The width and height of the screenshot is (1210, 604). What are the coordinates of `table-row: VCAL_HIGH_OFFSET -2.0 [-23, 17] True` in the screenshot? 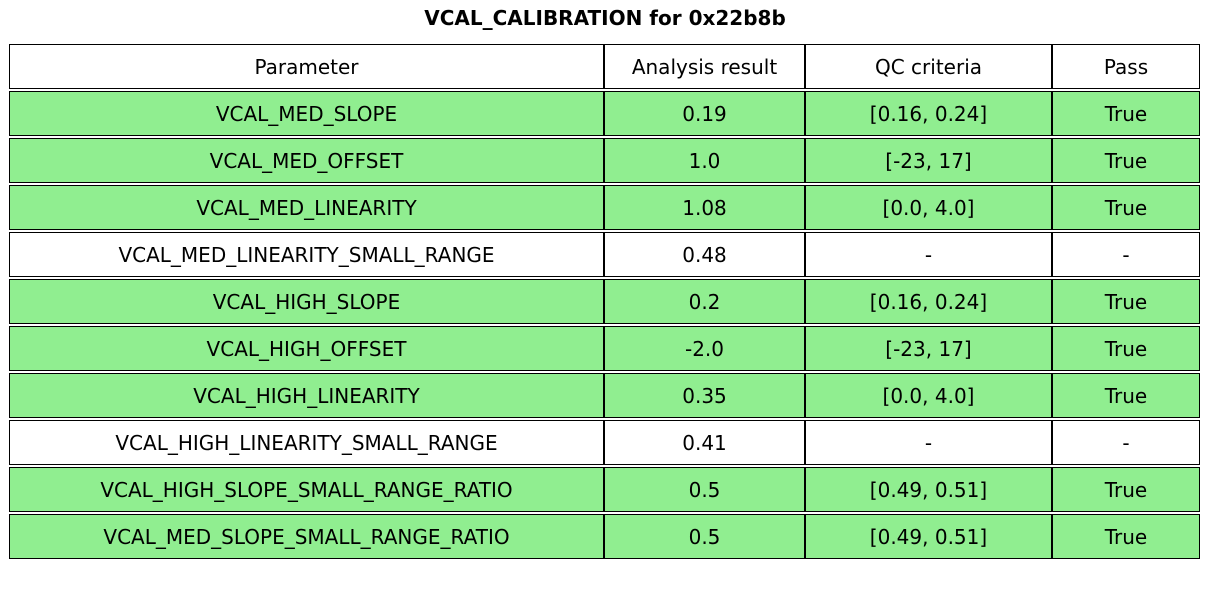 It's located at (604, 348).